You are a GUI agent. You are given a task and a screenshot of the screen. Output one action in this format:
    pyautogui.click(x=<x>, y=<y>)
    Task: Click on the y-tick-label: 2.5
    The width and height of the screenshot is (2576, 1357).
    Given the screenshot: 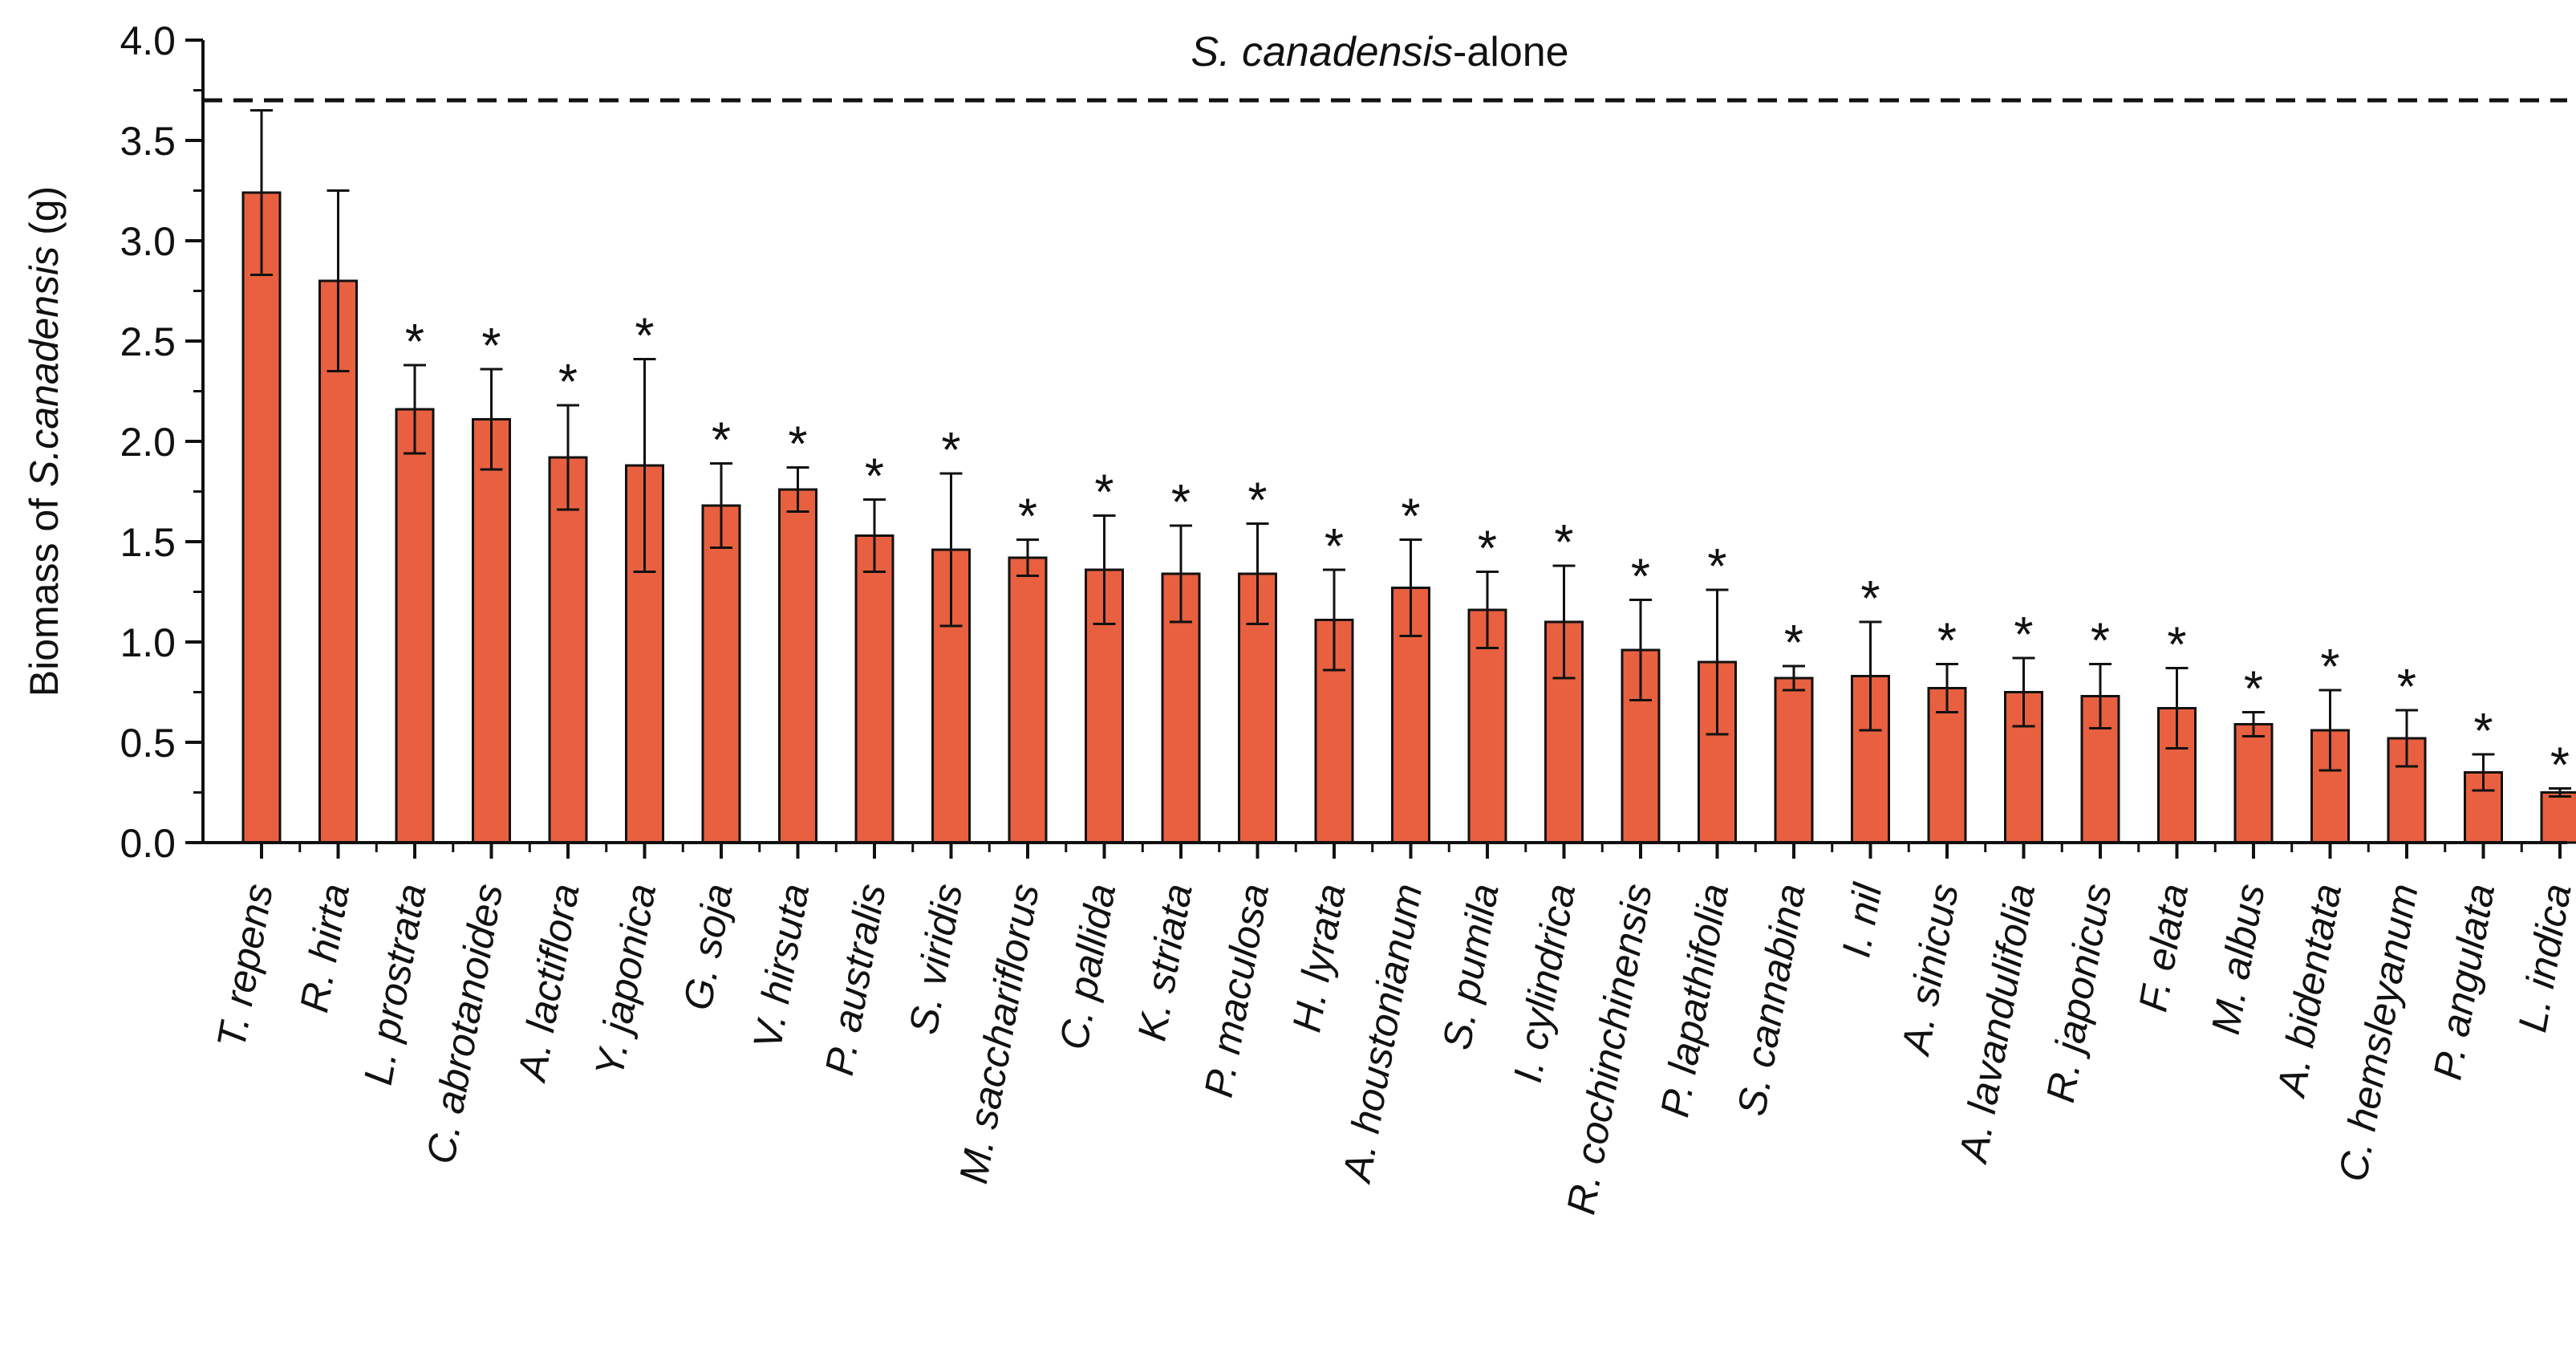 What is the action you would take?
    pyautogui.click(x=148, y=342)
    